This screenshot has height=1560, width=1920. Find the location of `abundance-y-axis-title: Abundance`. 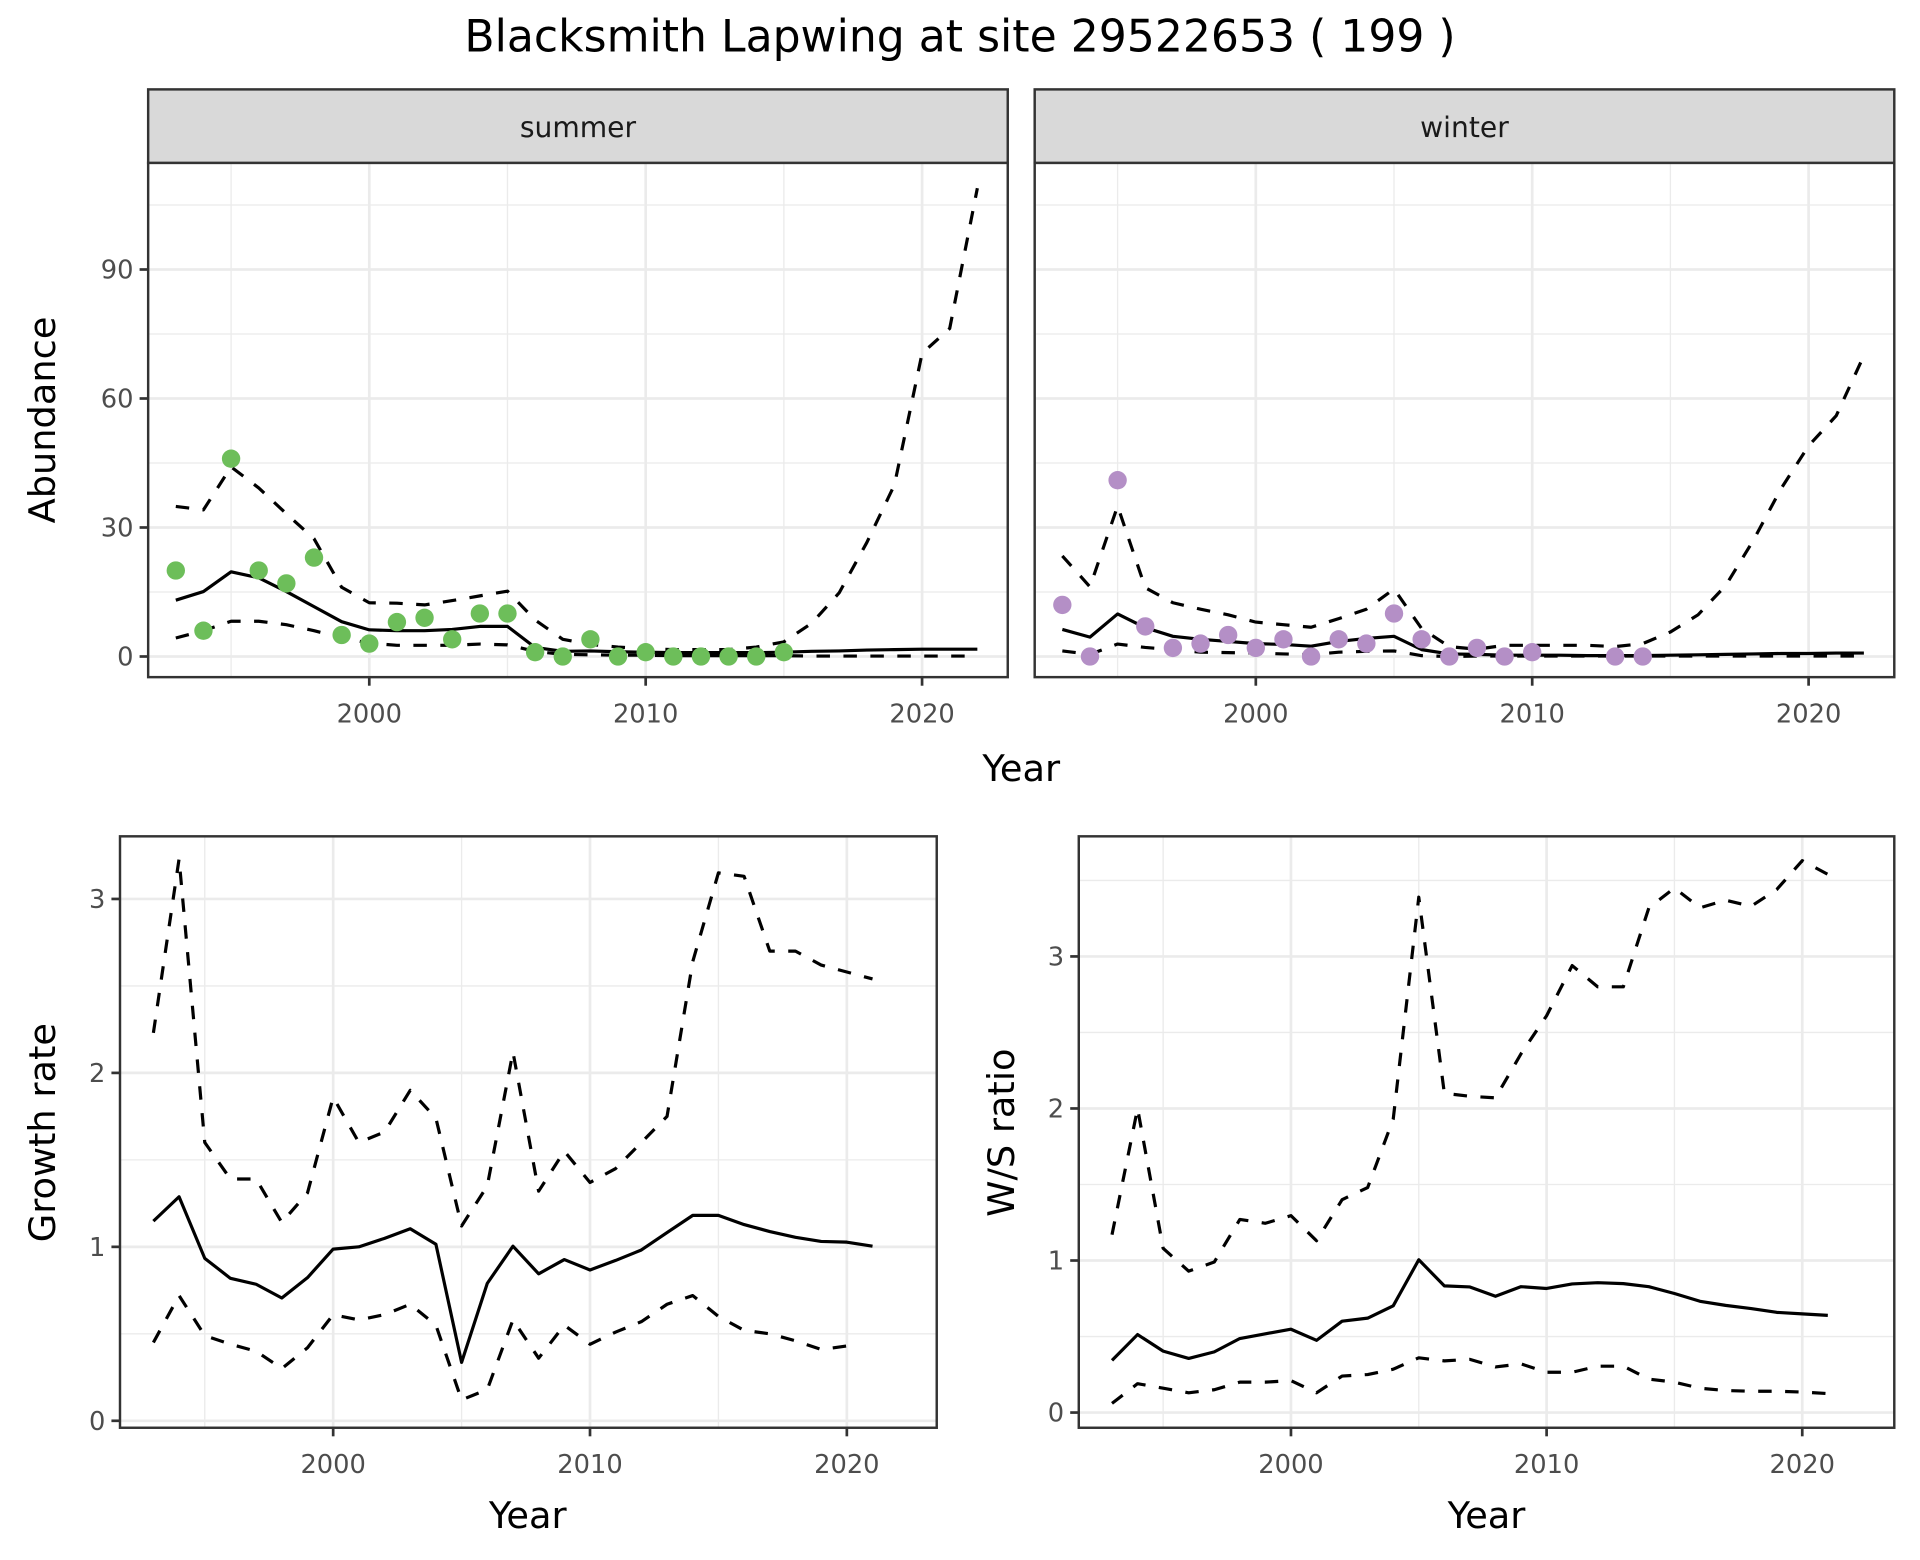

abundance-y-axis-title: Abundance is located at coordinates (42, 420).